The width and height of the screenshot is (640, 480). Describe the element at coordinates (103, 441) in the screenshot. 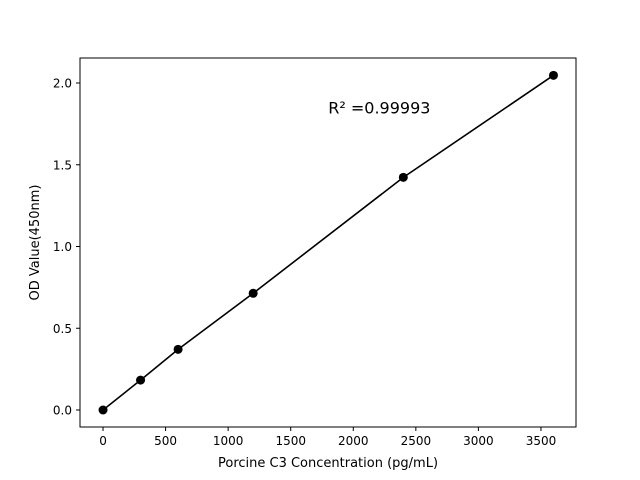

I see `x-tick-label: 0` at that location.